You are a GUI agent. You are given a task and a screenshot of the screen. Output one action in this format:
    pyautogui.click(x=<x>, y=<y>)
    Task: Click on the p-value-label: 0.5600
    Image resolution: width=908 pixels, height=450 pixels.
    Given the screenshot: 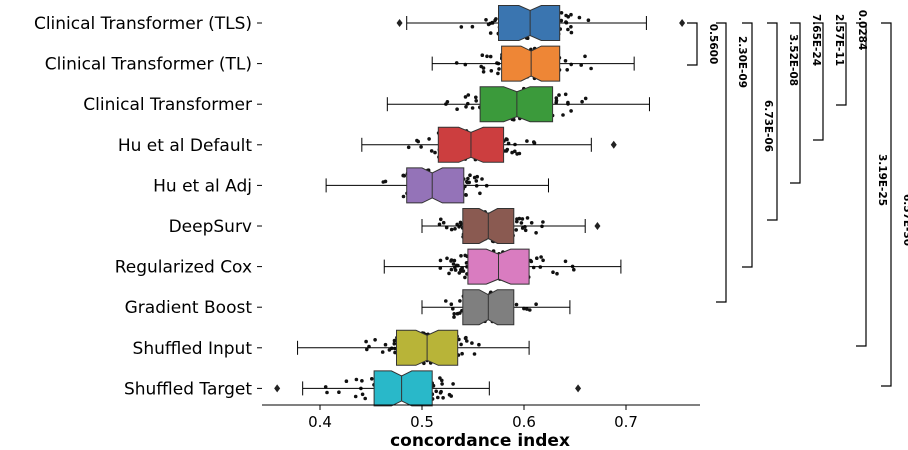 What is the action you would take?
    pyautogui.click(x=713, y=44)
    